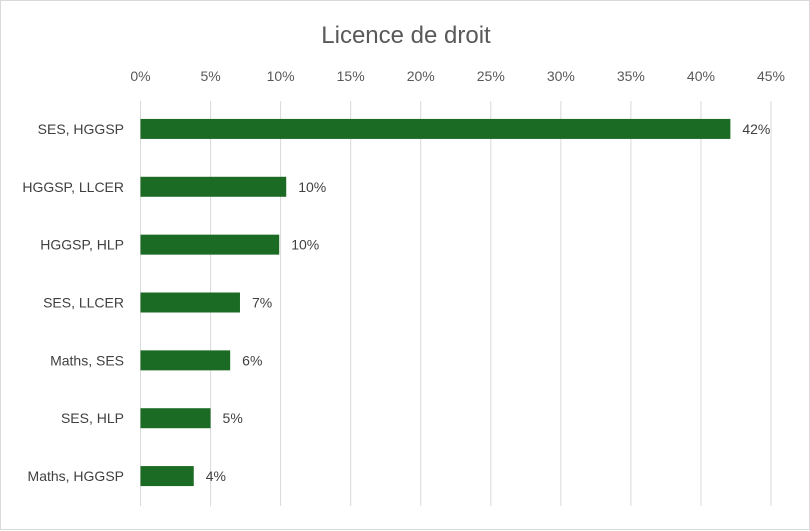 This screenshot has width=810, height=531. What do you see at coordinates (81, 129) in the screenshot?
I see `category-label: SES, HGGSP` at bounding box center [81, 129].